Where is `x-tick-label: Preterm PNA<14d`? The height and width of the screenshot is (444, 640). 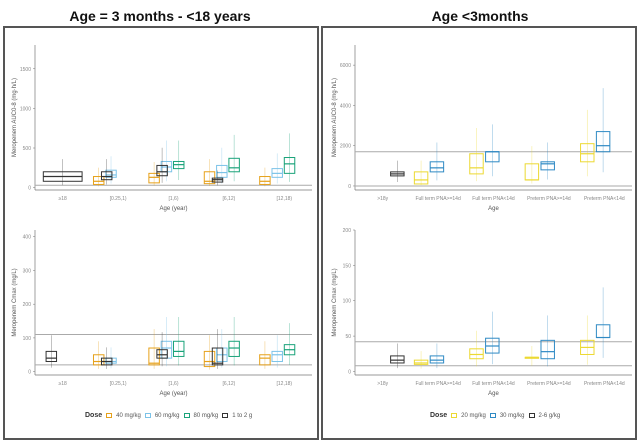 x-tick-label: Preterm PNA<14d is located at coordinates (604, 199).